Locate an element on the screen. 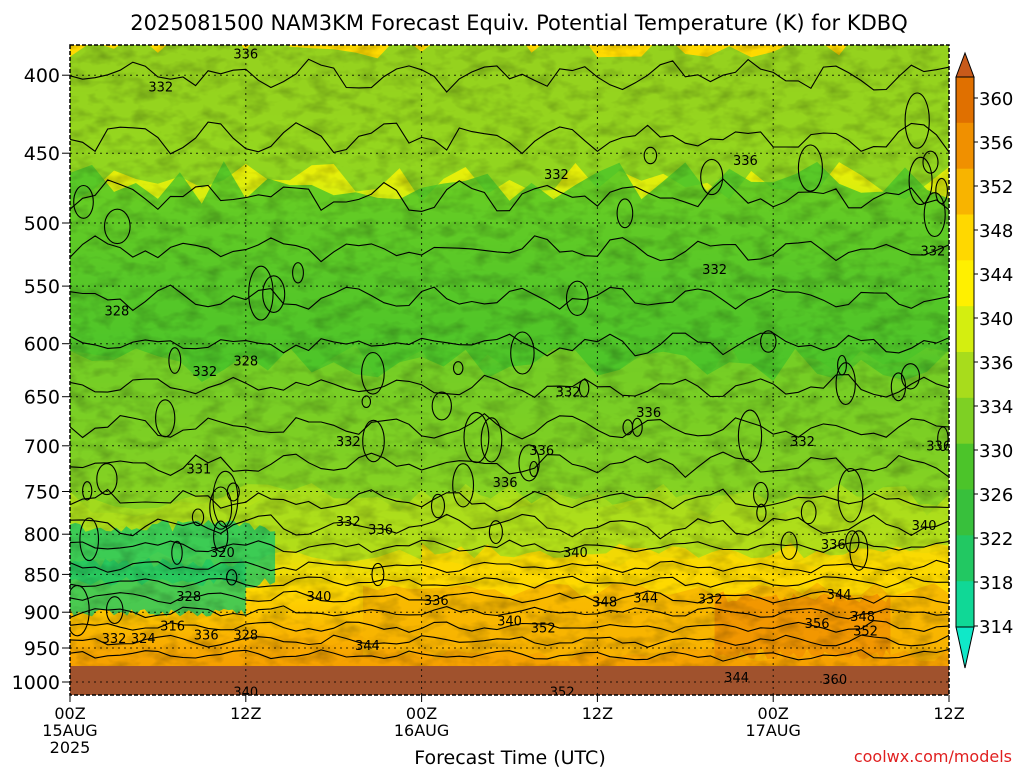  y-tick-label-750: 750 is located at coordinates (42, 493).